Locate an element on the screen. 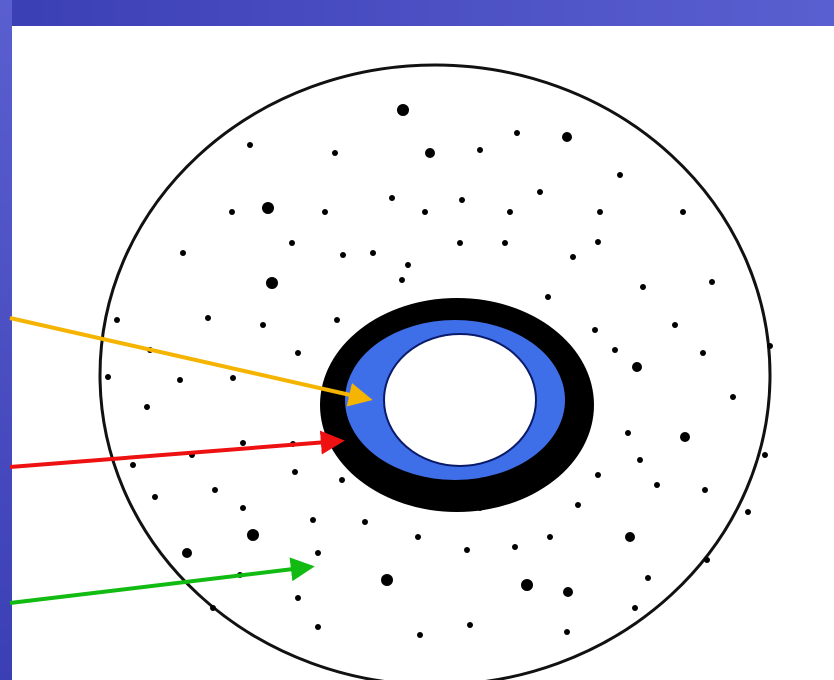 The width and height of the screenshot is (834, 680). arrow-red is located at coordinates (177, 449).